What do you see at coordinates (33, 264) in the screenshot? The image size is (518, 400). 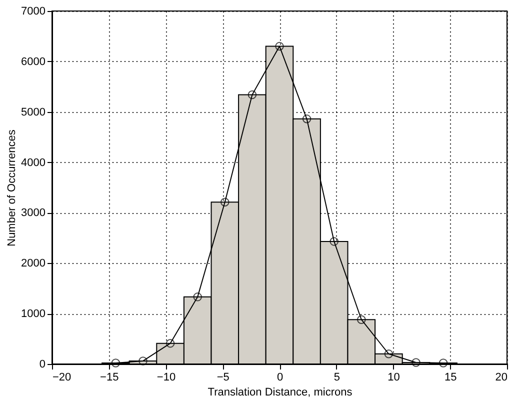 I see `y-tick-label: 2000` at bounding box center [33, 264].